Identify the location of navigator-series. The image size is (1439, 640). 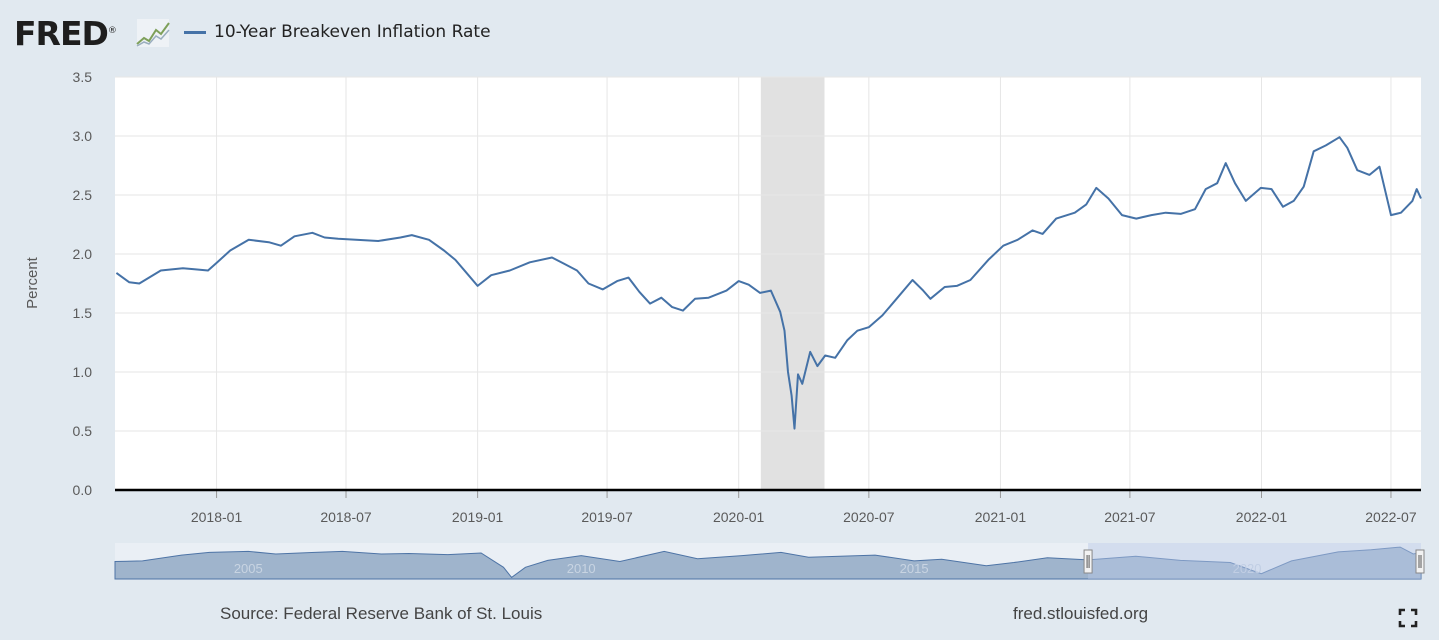
(768, 563).